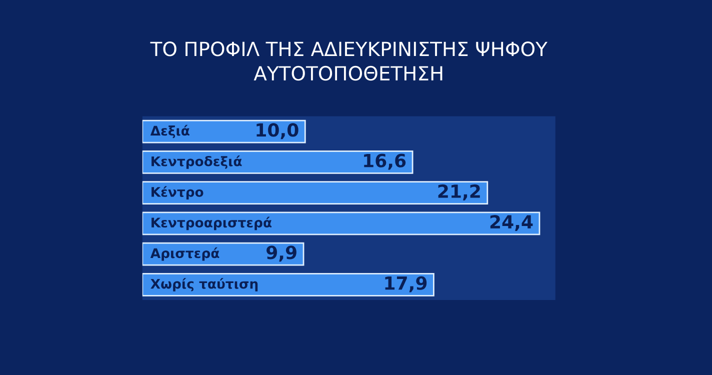  Describe the element at coordinates (197, 162) in the screenshot. I see `y-tick-label: Κεντροδεξιά` at that location.